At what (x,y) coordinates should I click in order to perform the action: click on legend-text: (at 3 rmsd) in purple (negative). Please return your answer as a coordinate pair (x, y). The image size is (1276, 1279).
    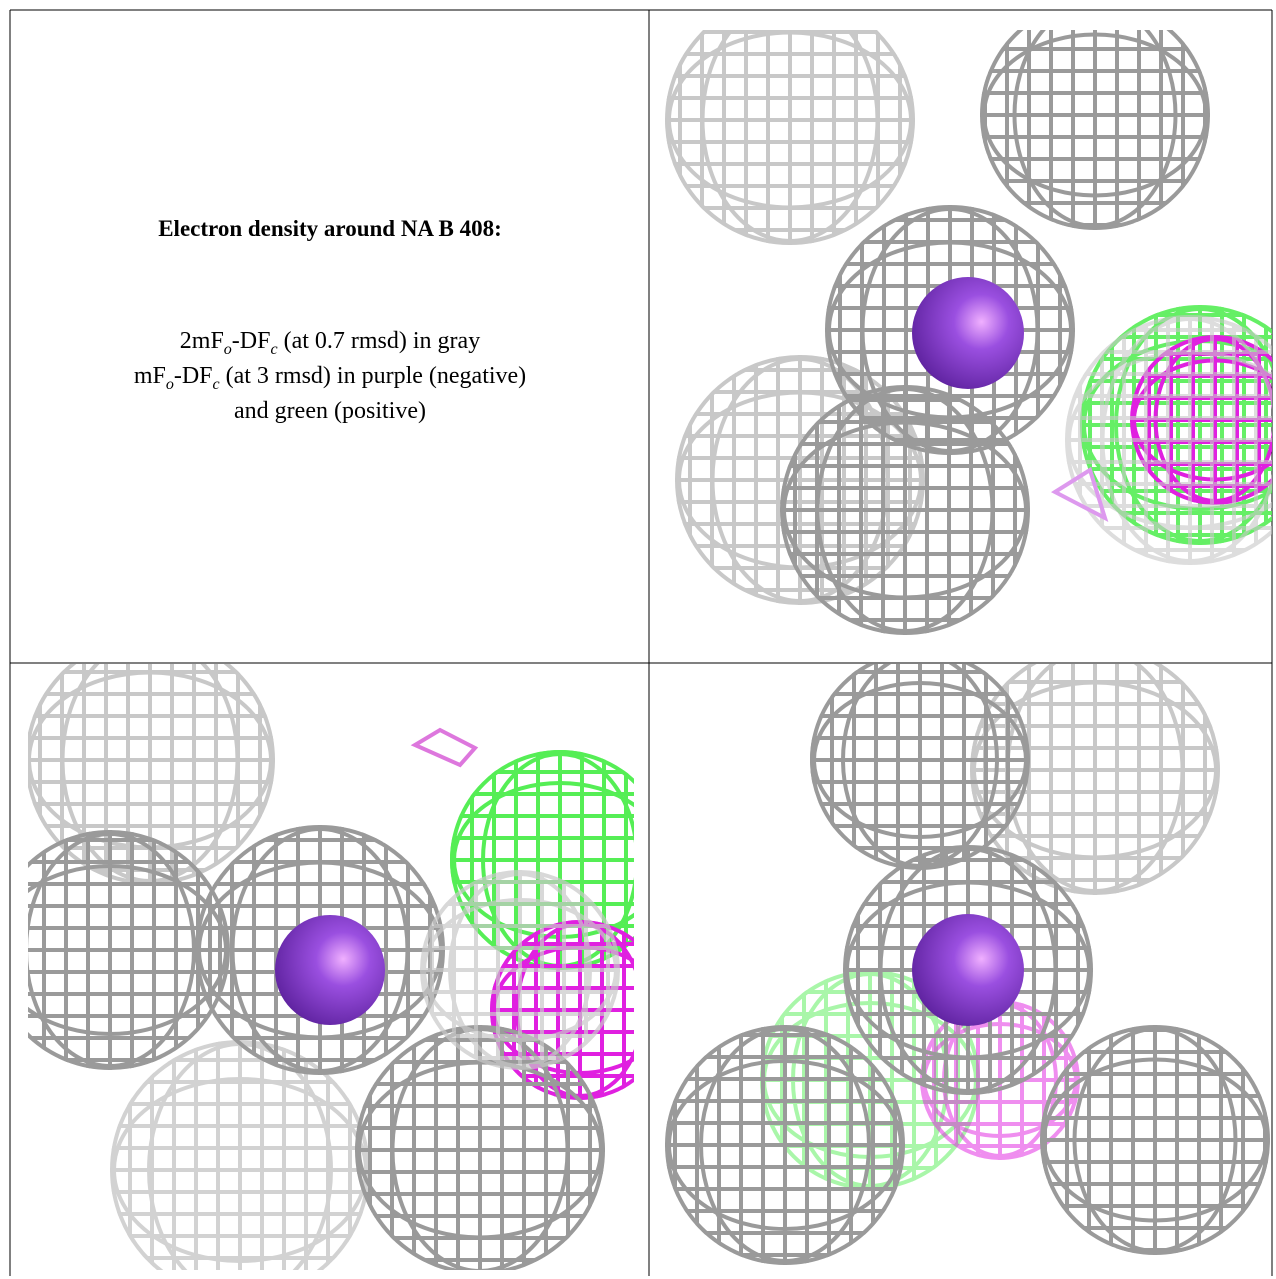
    Looking at the image, I should click on (373, 376).